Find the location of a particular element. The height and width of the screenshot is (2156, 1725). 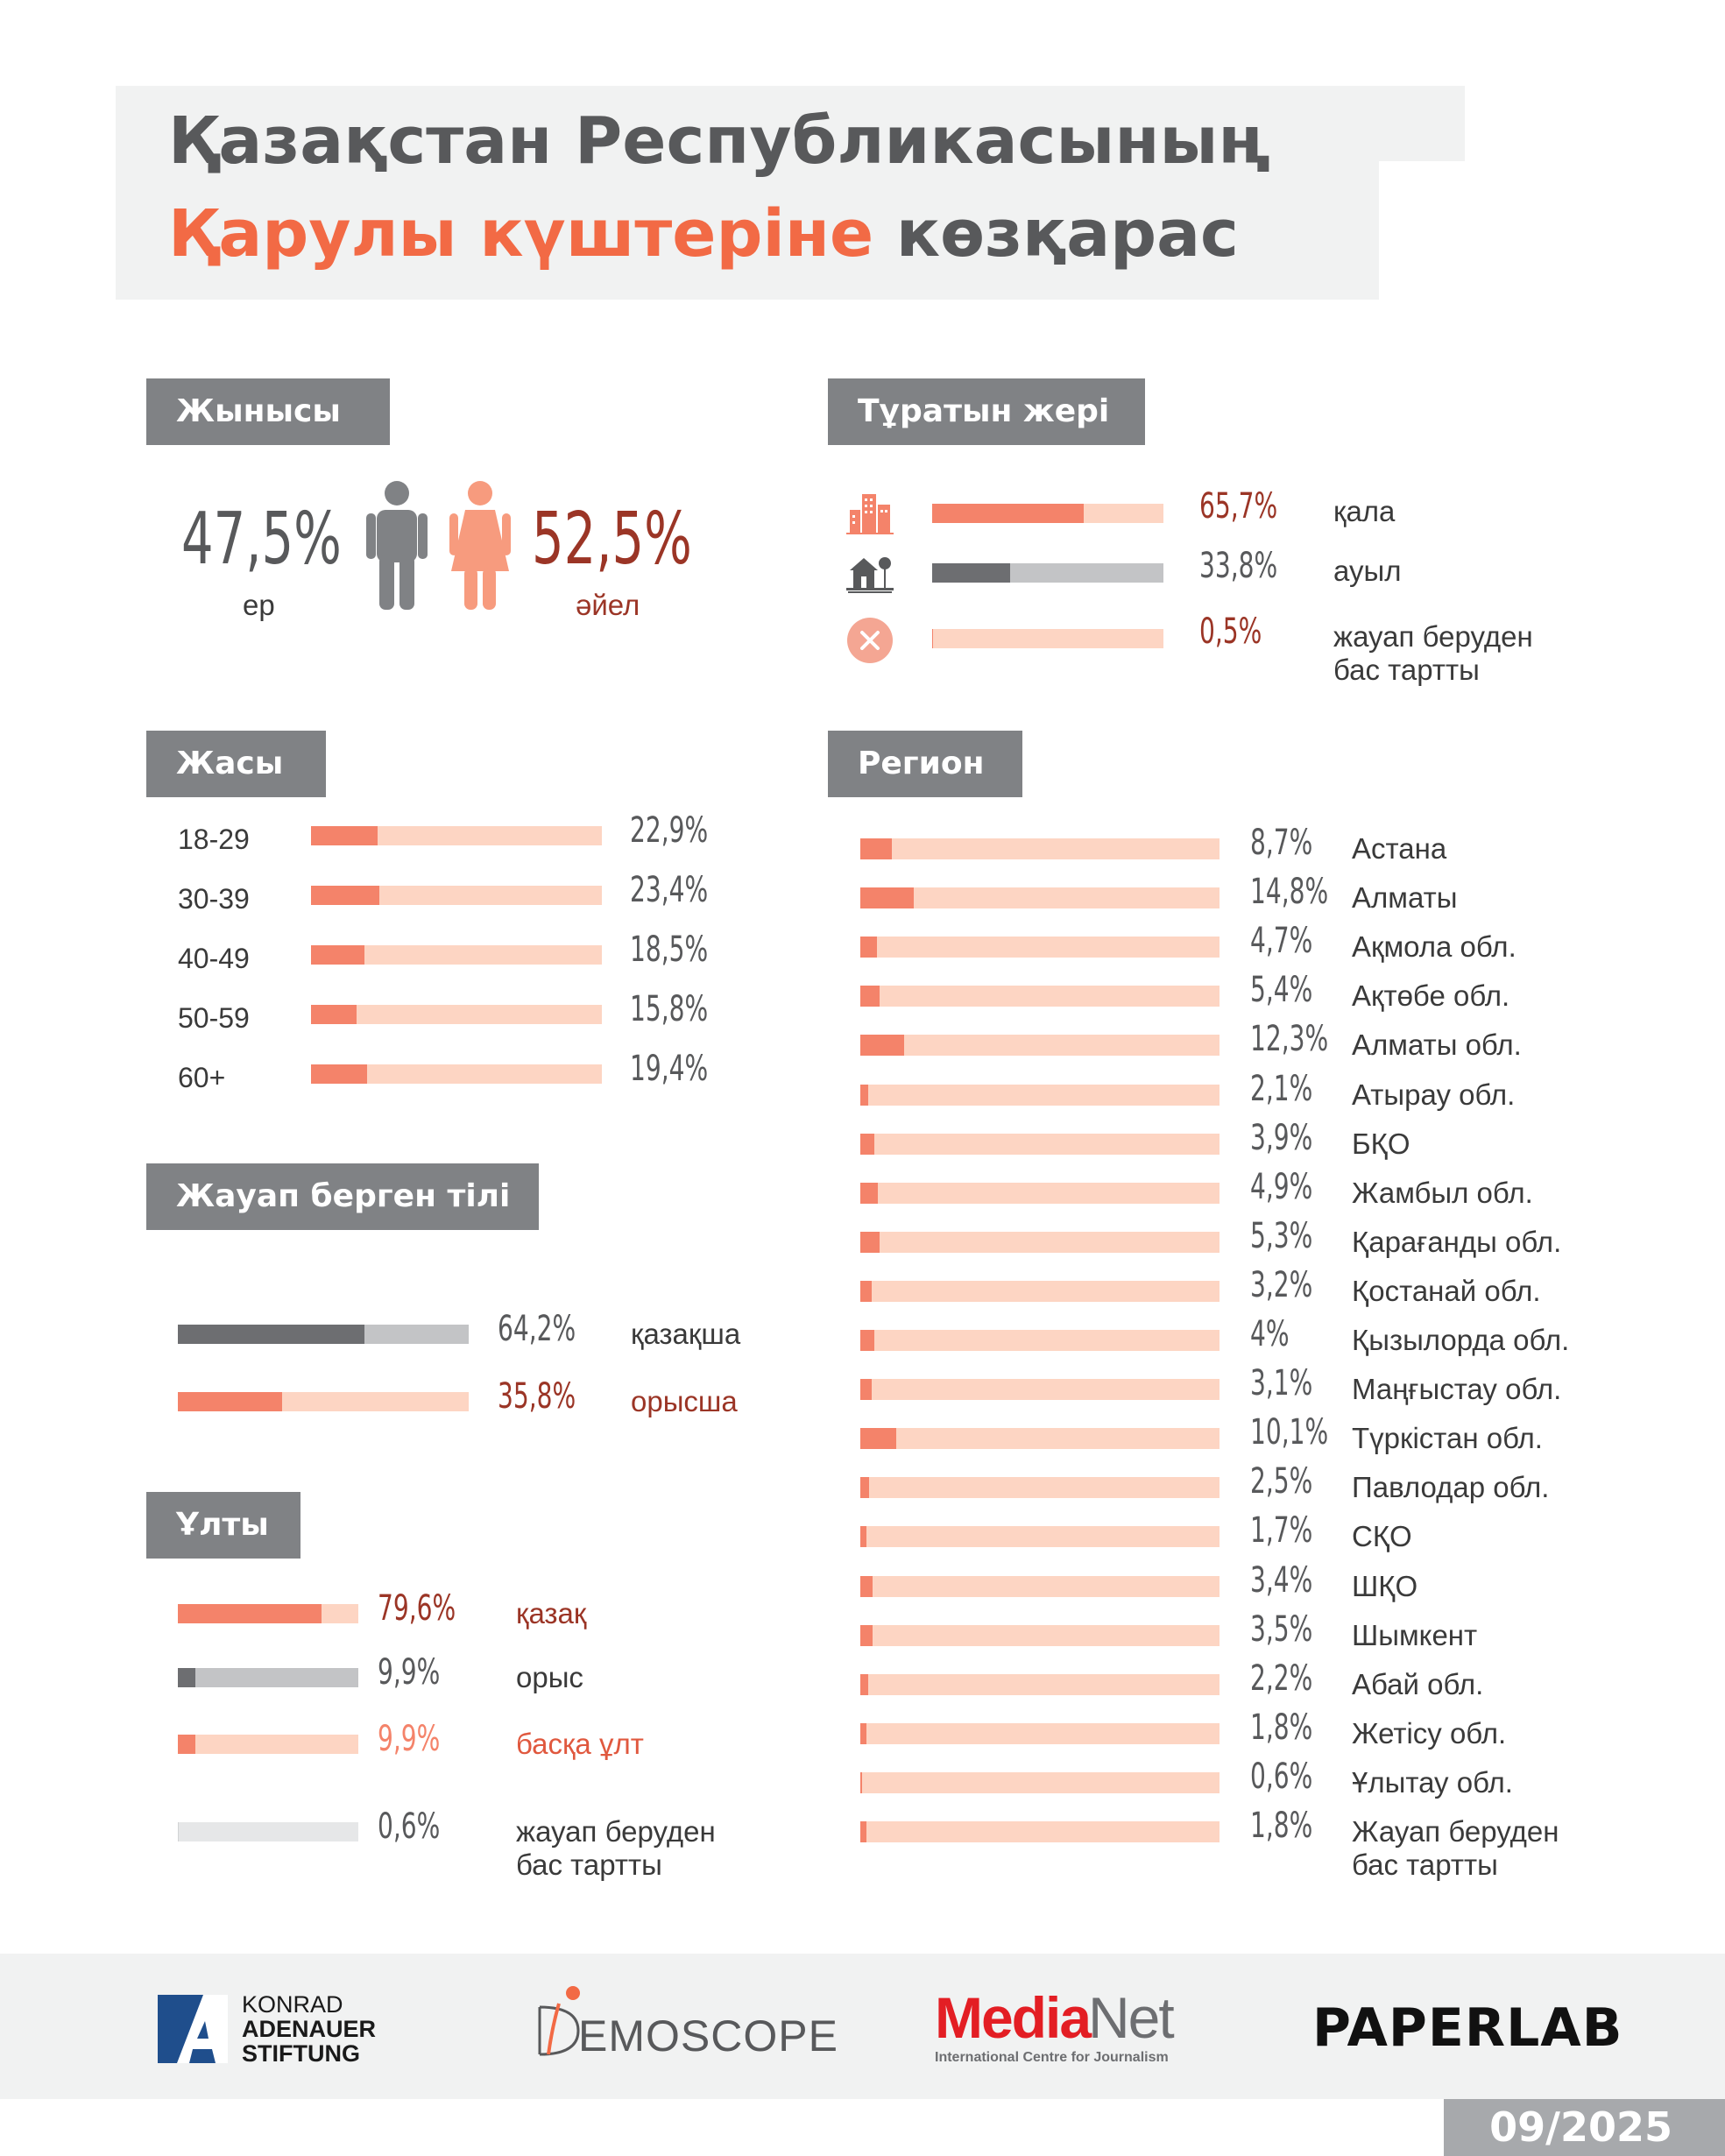

region-bar-1-fill is located at coordinates (887, 898).